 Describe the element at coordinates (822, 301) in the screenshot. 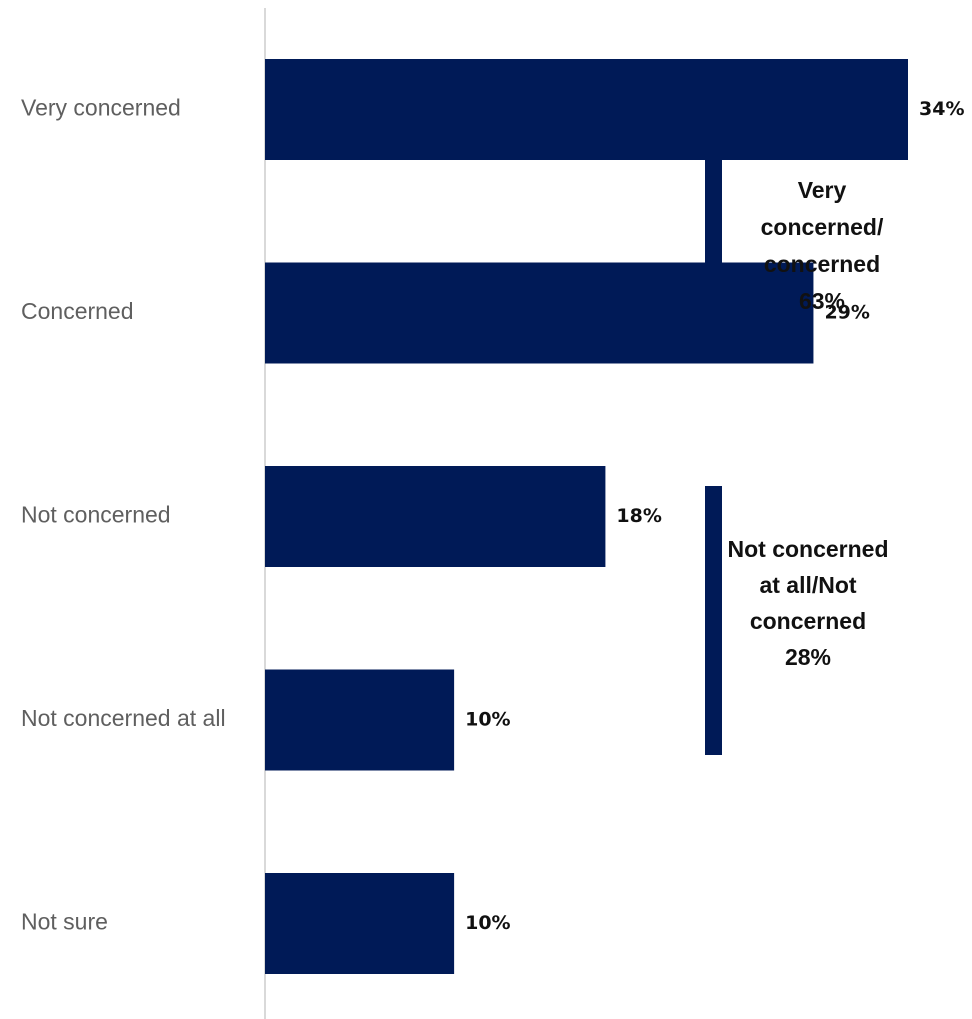

I see `group-label-line: 63%` at that location.